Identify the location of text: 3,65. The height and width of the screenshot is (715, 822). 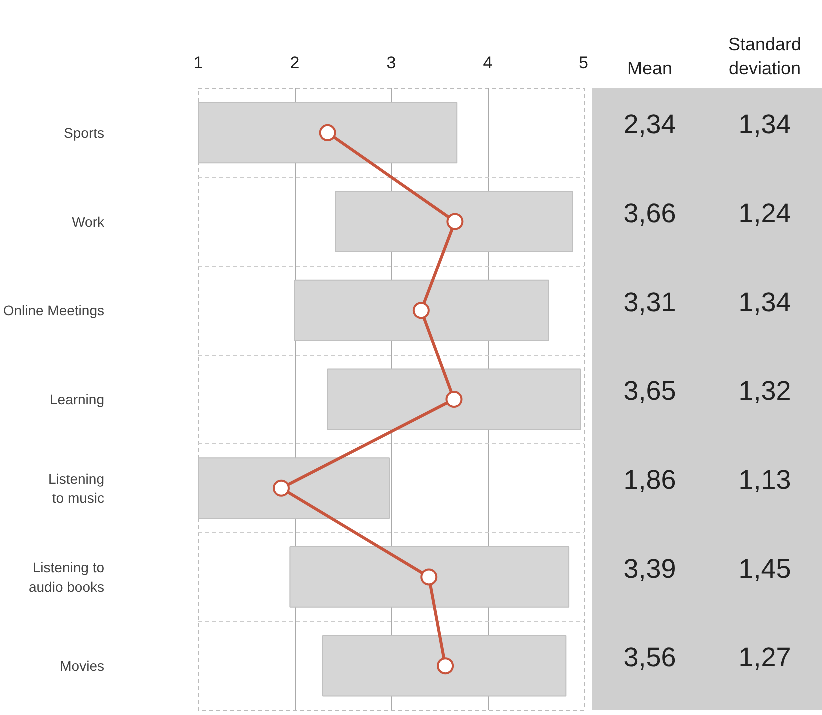
(650, 391).